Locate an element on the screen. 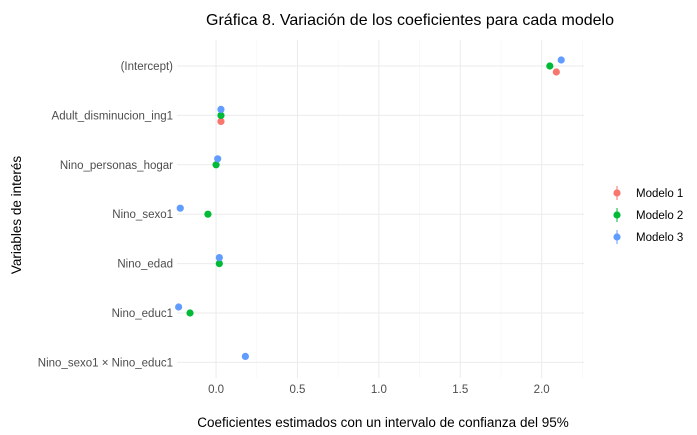 The height and width of the screenshot is (435, 697). legend: Modelo 1 Modelo 2 Modelo 3 is located at coordinates (648, 215).